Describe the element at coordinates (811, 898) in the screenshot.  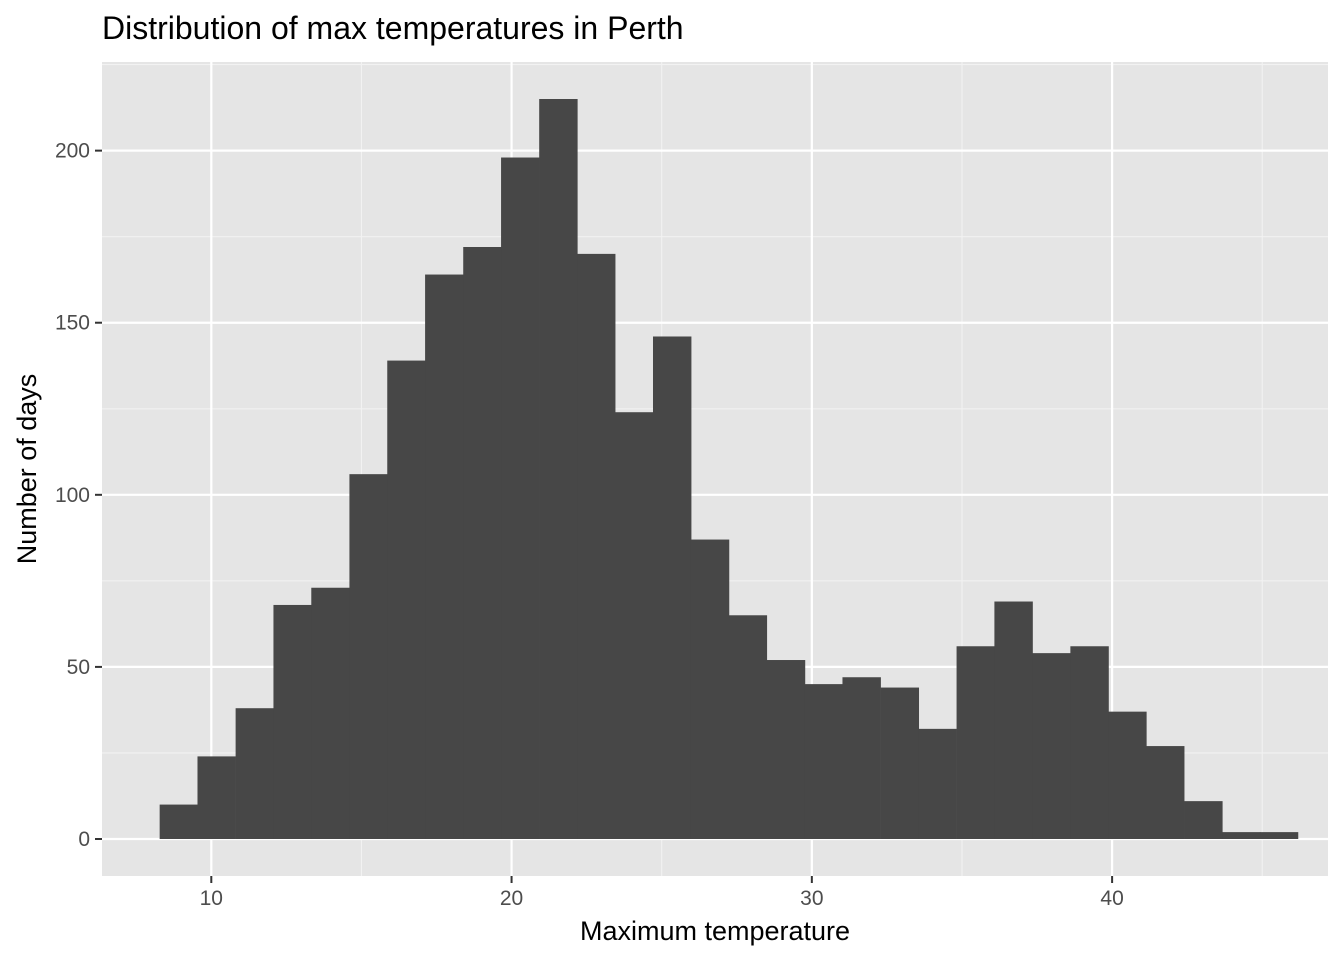
I see `x-tick-label: 30` at that location.